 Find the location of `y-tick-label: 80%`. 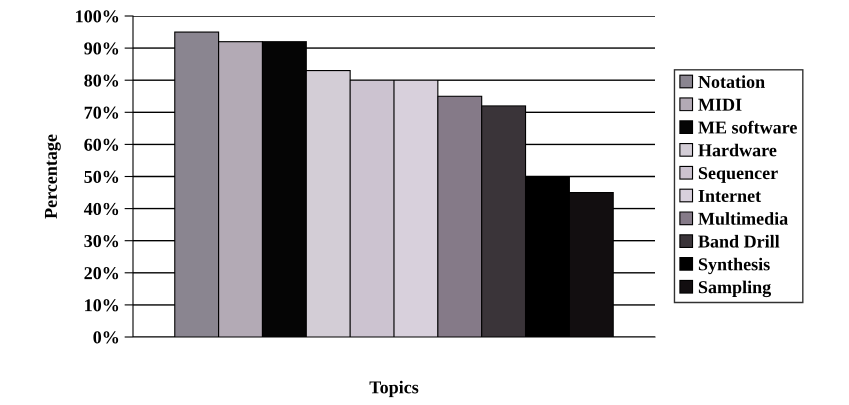

y-tick-label: 80% is located at coordinates (101, 80).